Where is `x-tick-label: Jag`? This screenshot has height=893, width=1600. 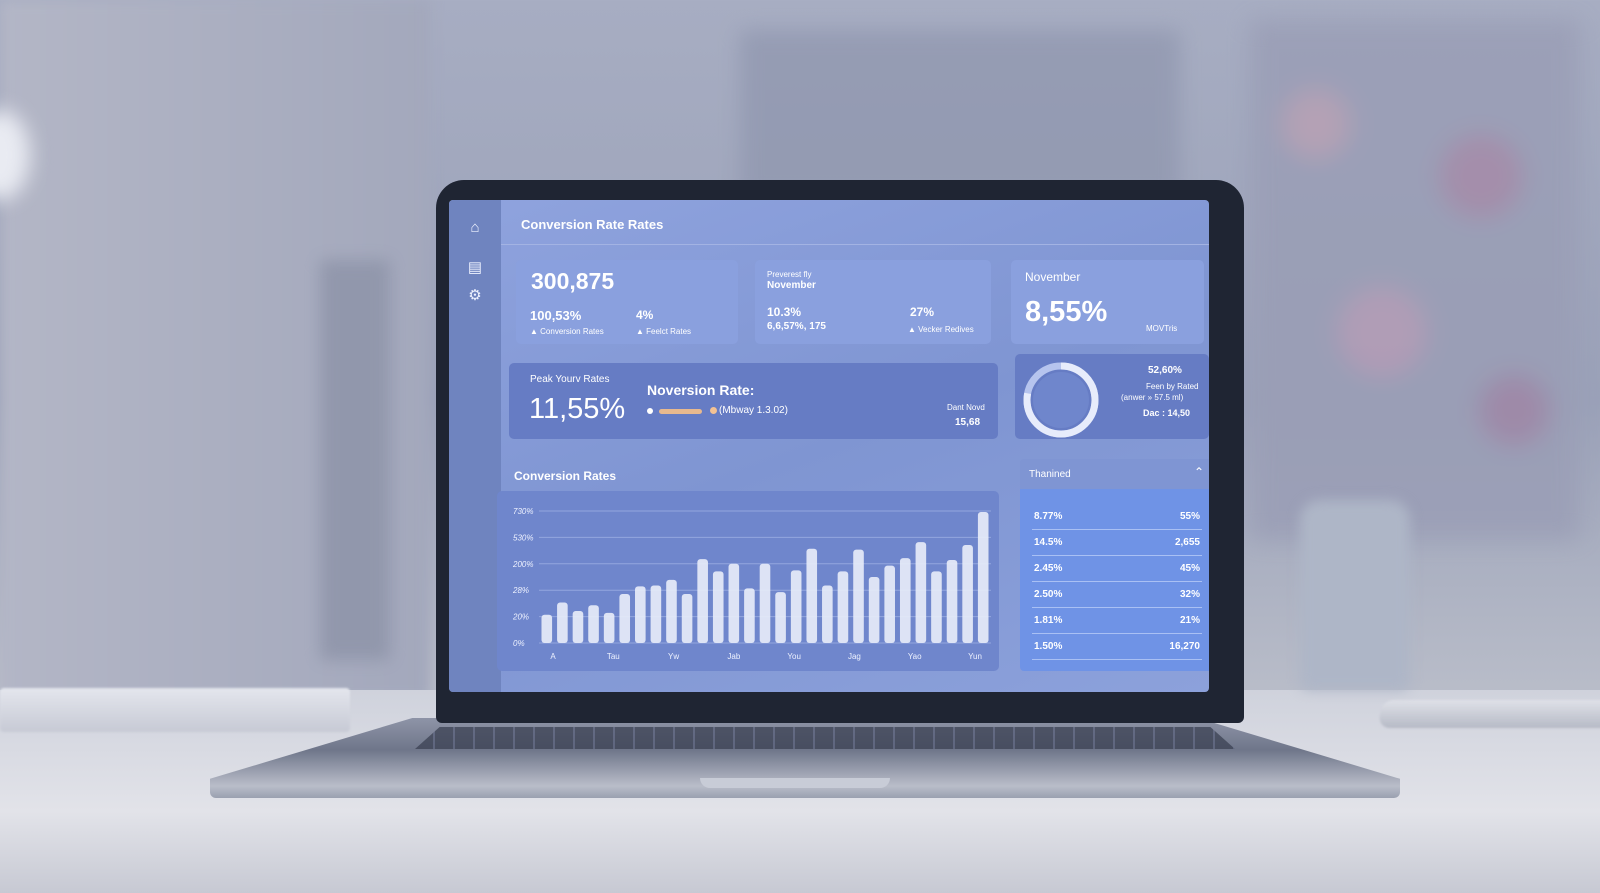 x-tick-label: Jag is located at coordinates (854, 656).